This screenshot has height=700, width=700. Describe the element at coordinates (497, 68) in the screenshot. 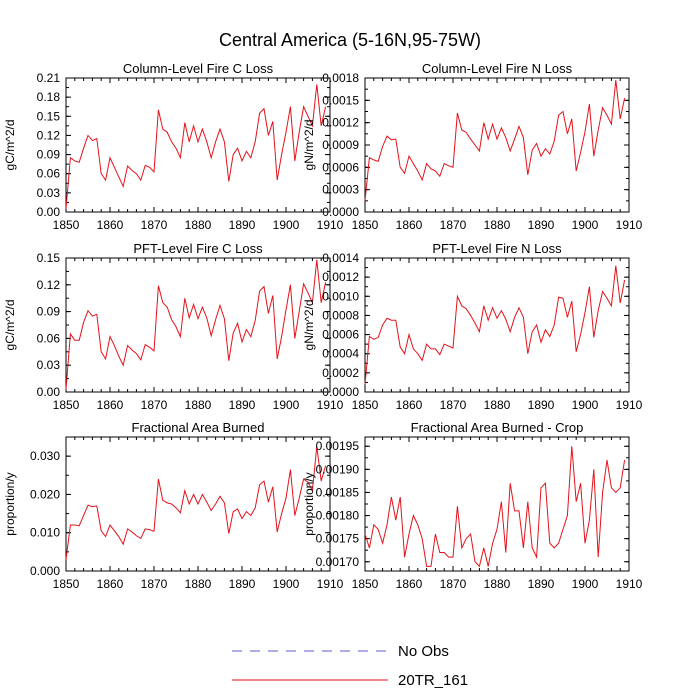

I see `panel-title: Column-Level Fire N Loss` at that location.